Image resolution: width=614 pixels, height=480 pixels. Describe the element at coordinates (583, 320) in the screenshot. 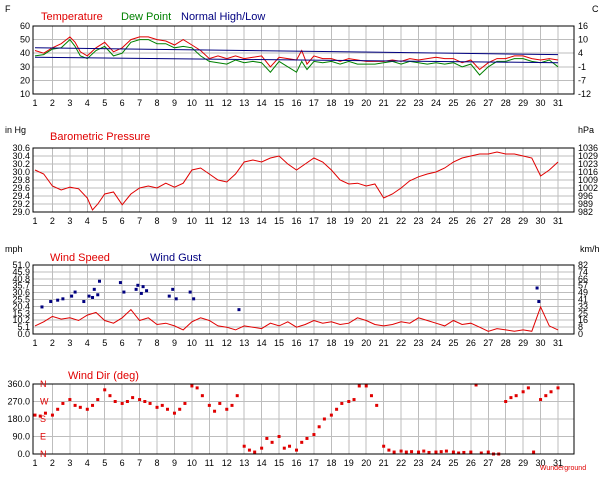

I see `y-tick-label-right: 16` at that location.